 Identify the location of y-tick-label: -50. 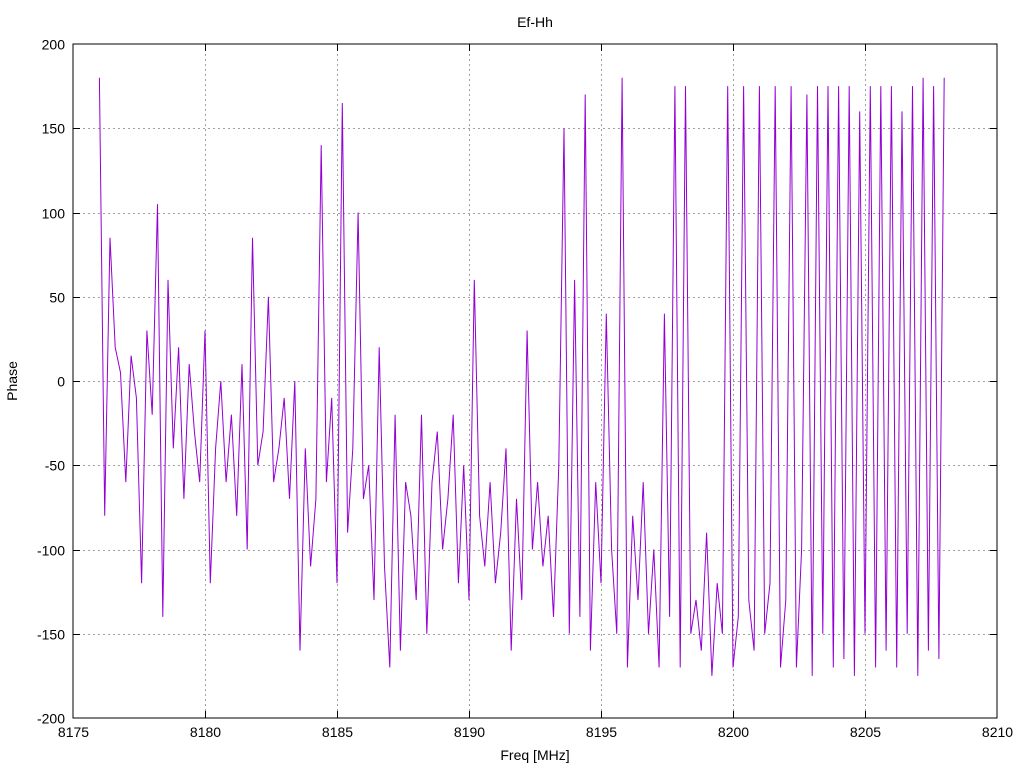
(55, 466).